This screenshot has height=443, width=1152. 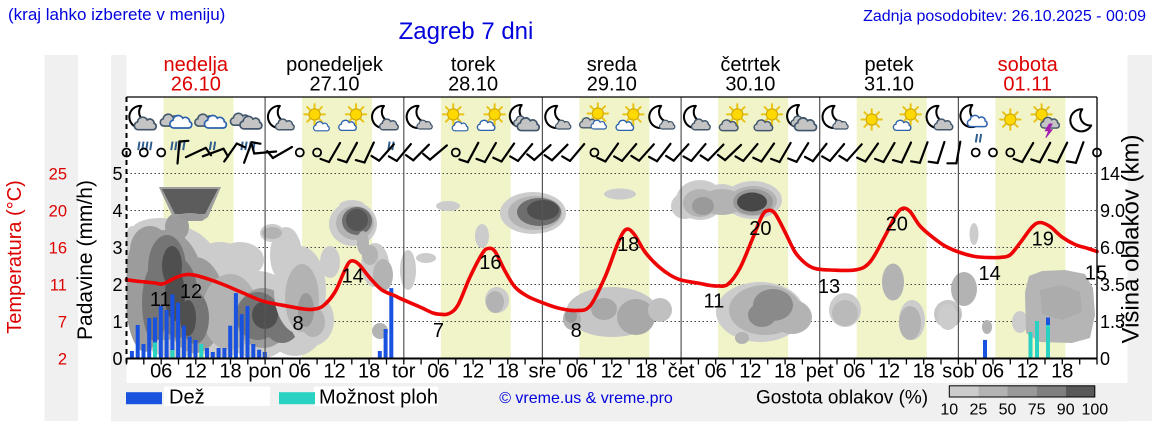 What do you see at coordinates (612, 65) in the screenshot?
I see `svg-text: sreda` at bounding box center [612, 65].